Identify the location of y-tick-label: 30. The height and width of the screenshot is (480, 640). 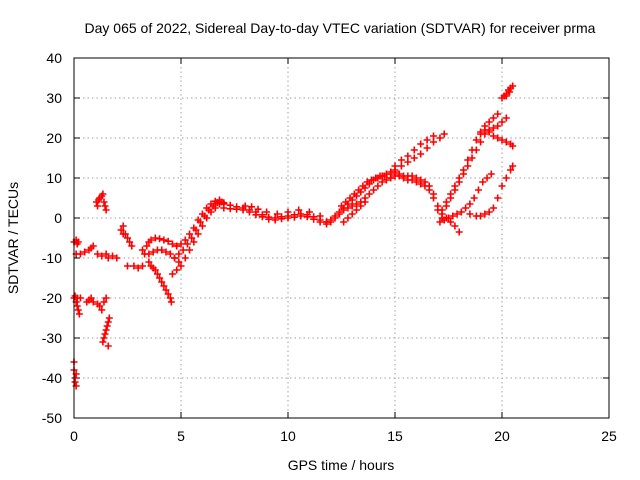
(54, 98).